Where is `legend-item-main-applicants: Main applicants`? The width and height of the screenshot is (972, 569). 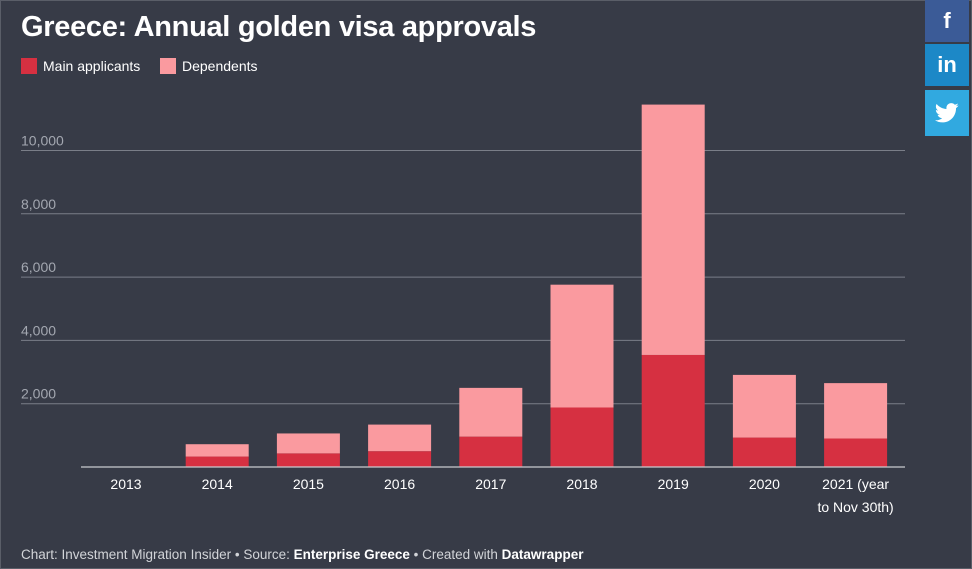
legend-item-main-applicants: Main applicants is located at coordinates (80, 66).